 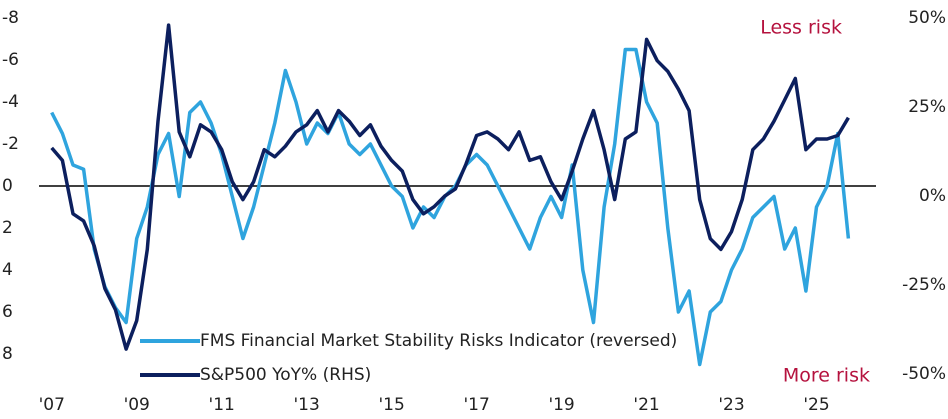 What do you see at coordinates (307, 405) in the screenshot?
I see `x-tick-label: '13` at bounding box center [307, 405].